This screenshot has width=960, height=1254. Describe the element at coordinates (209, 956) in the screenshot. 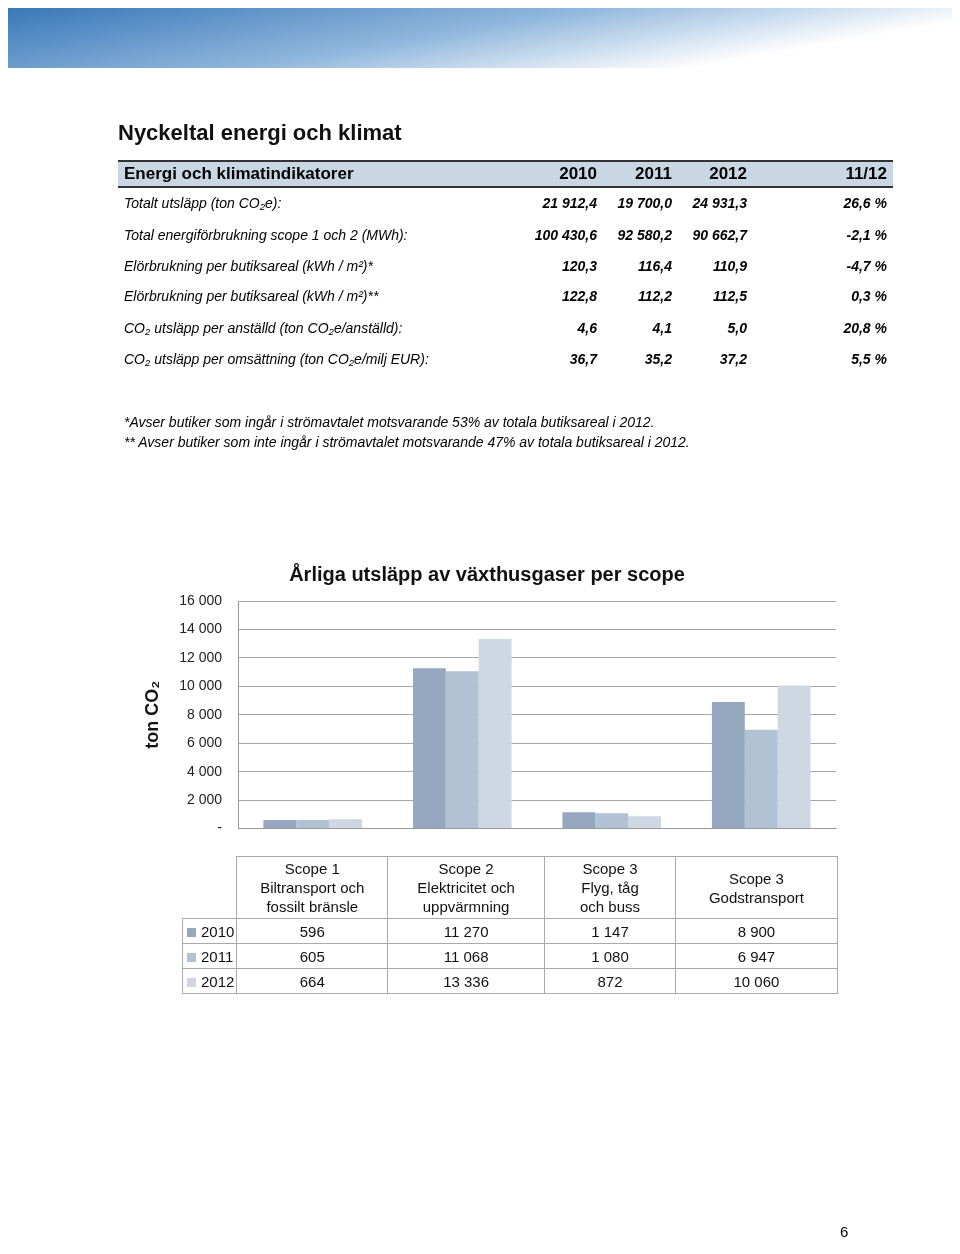

I see `legend-label: 2011` at that location.